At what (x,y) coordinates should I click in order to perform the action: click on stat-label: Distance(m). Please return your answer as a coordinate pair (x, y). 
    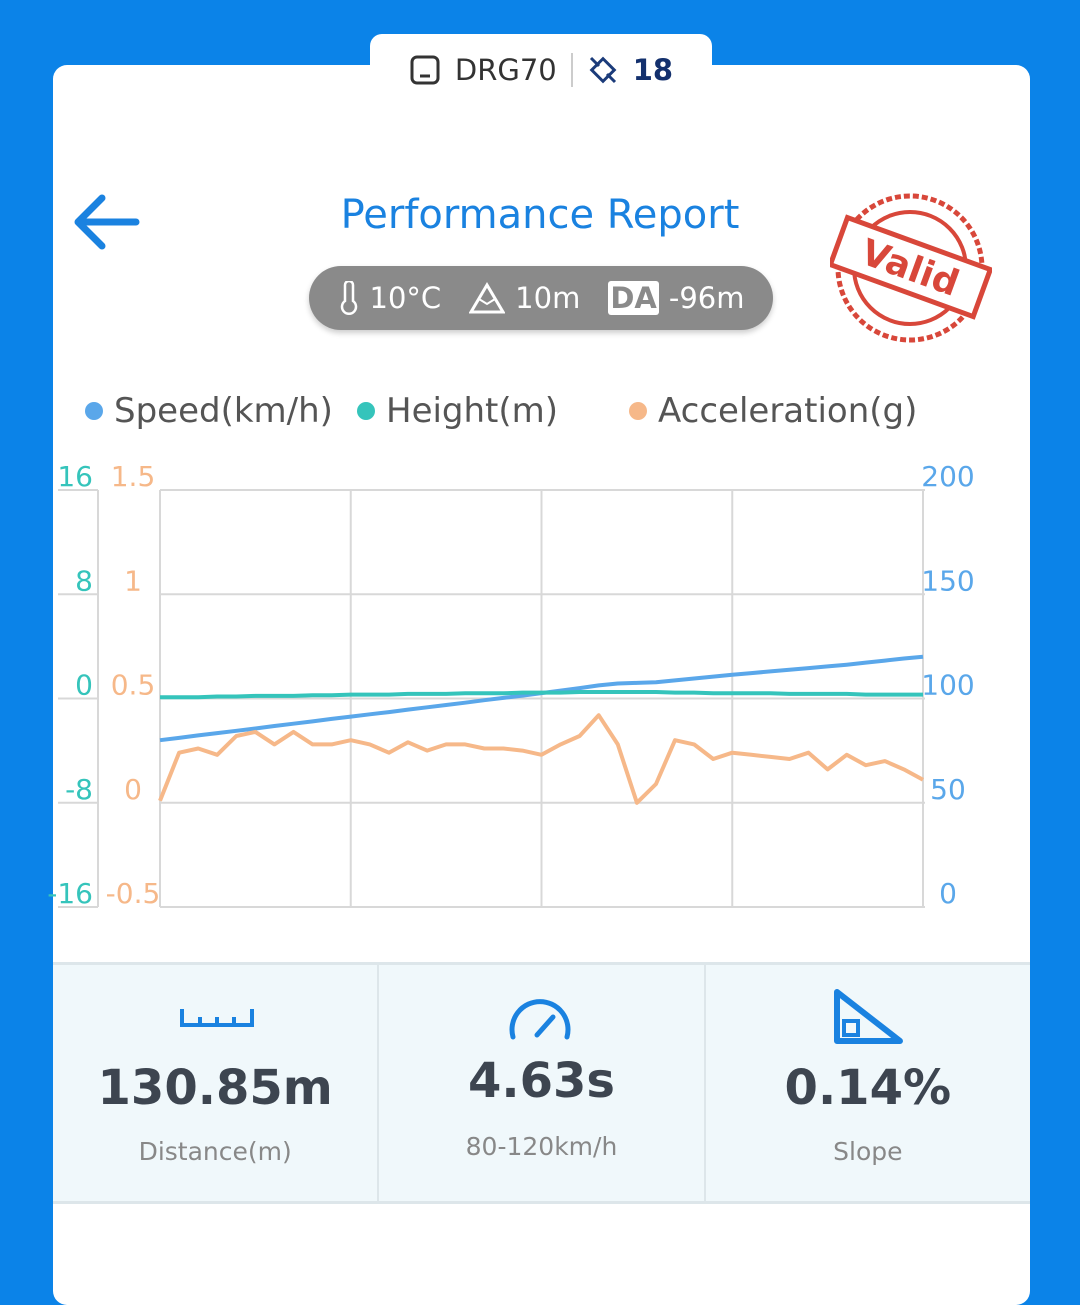
    Looking at the image, I should click on (215, 1151).